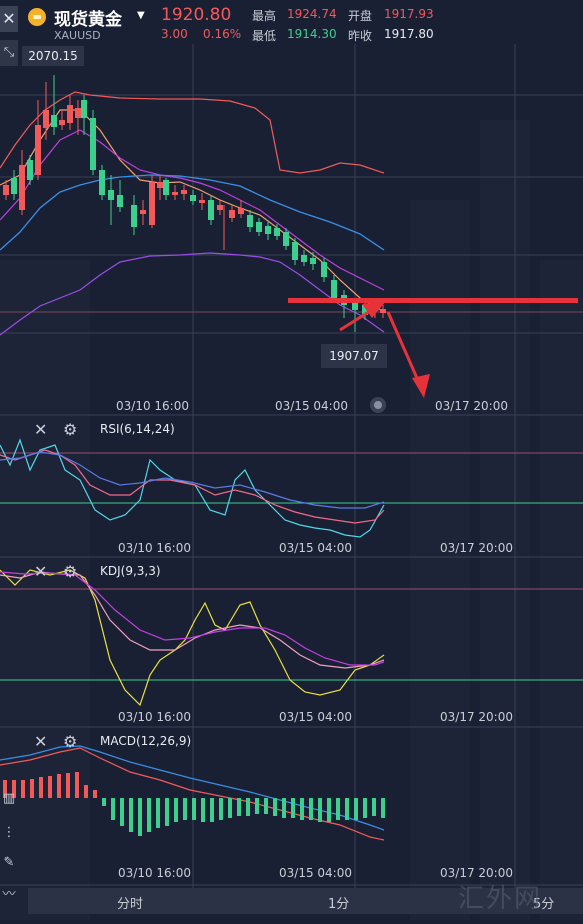 The width and height of the screenshot is (583, 924). I want to click on magnet-icon: ⋮, so click(9, 832).